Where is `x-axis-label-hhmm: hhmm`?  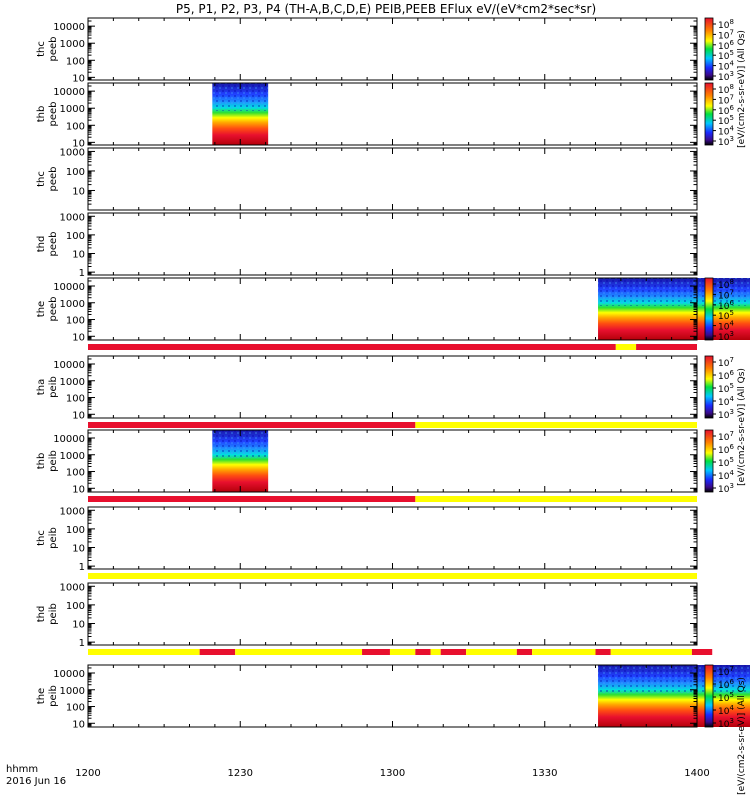
x-axis-label-hhmm: hhmm is located at coordinates (22, 769).